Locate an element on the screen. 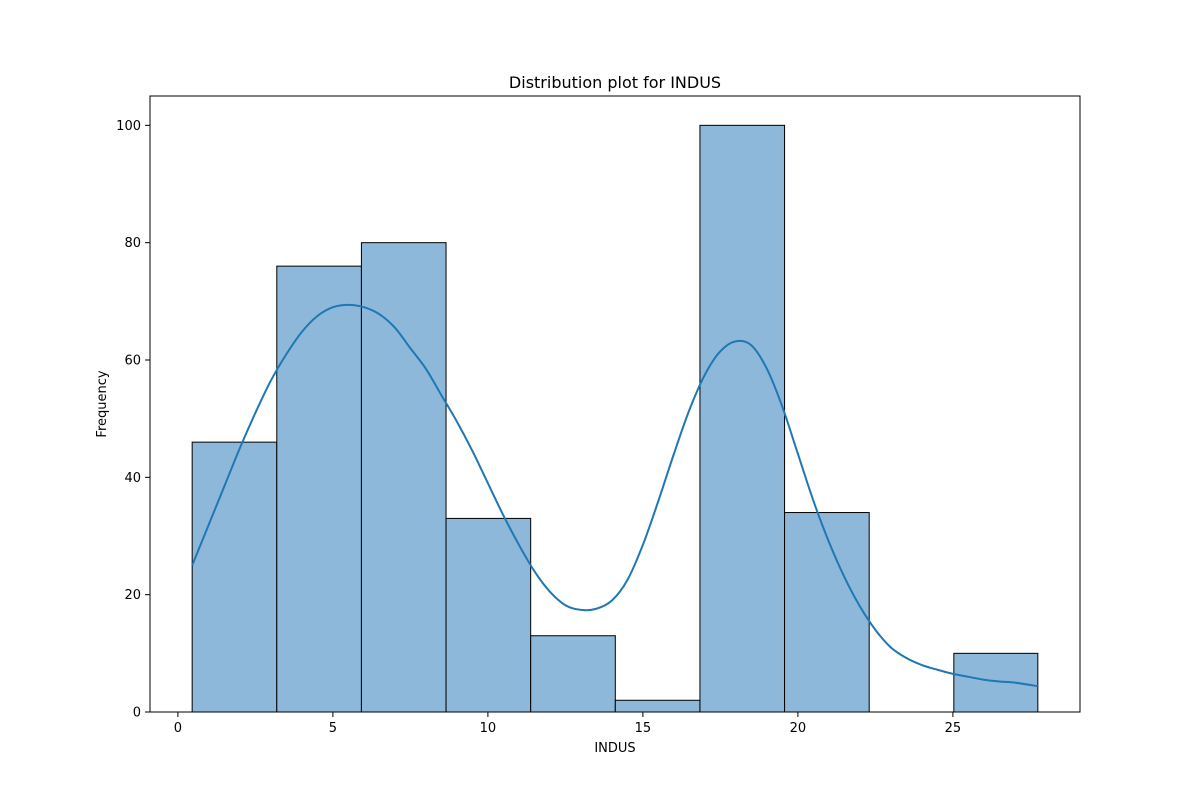 This screenshot has width=1200, height=800. x-tick-label: 25 is located at coordinates (953, 728).